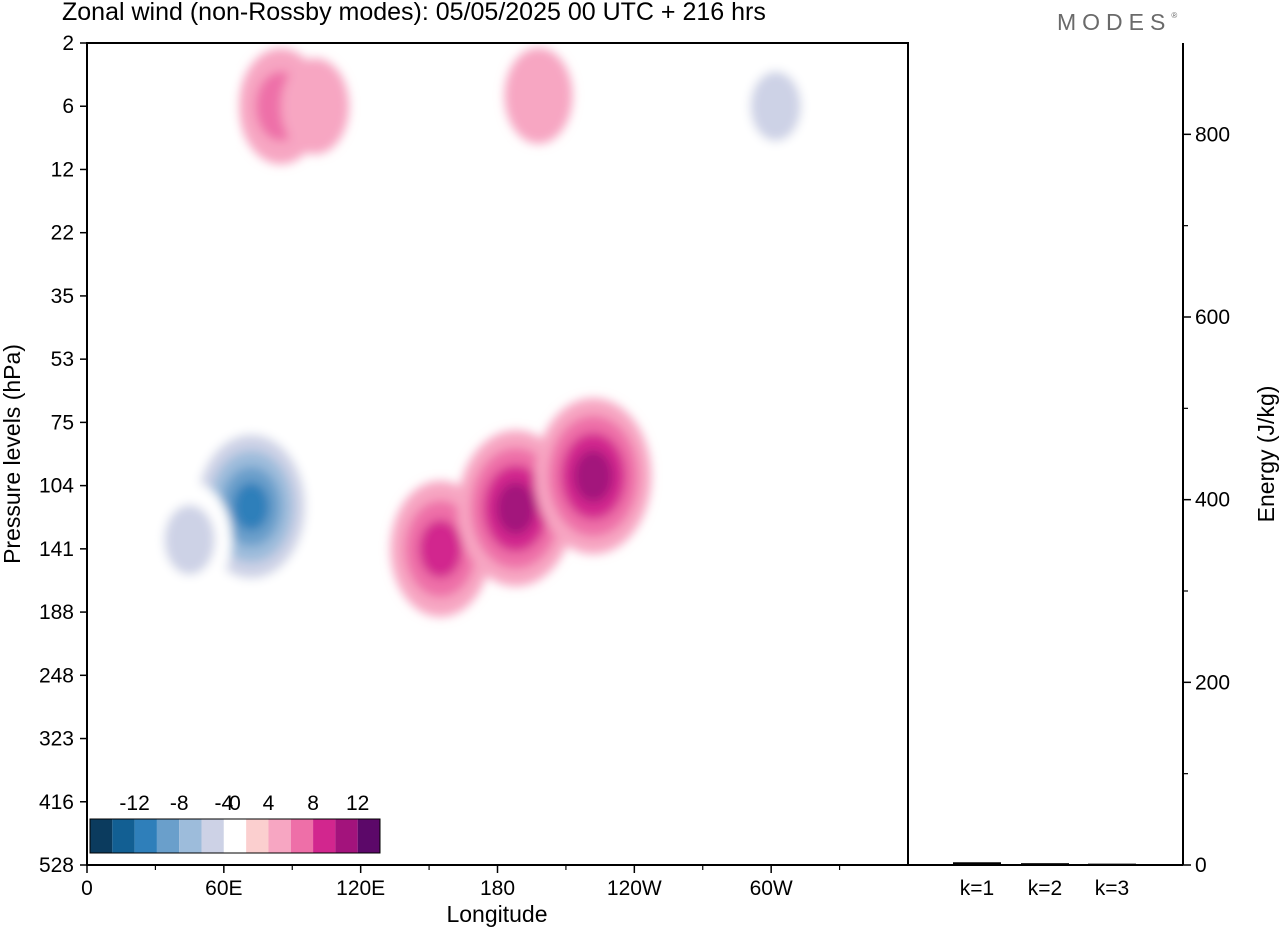 This screenshot has width=1280, height=930. What do you see at coordinates (269, 803) in the screenshot?
I see `colorbar-tick-label: 4` at bounding box center [269, 803].